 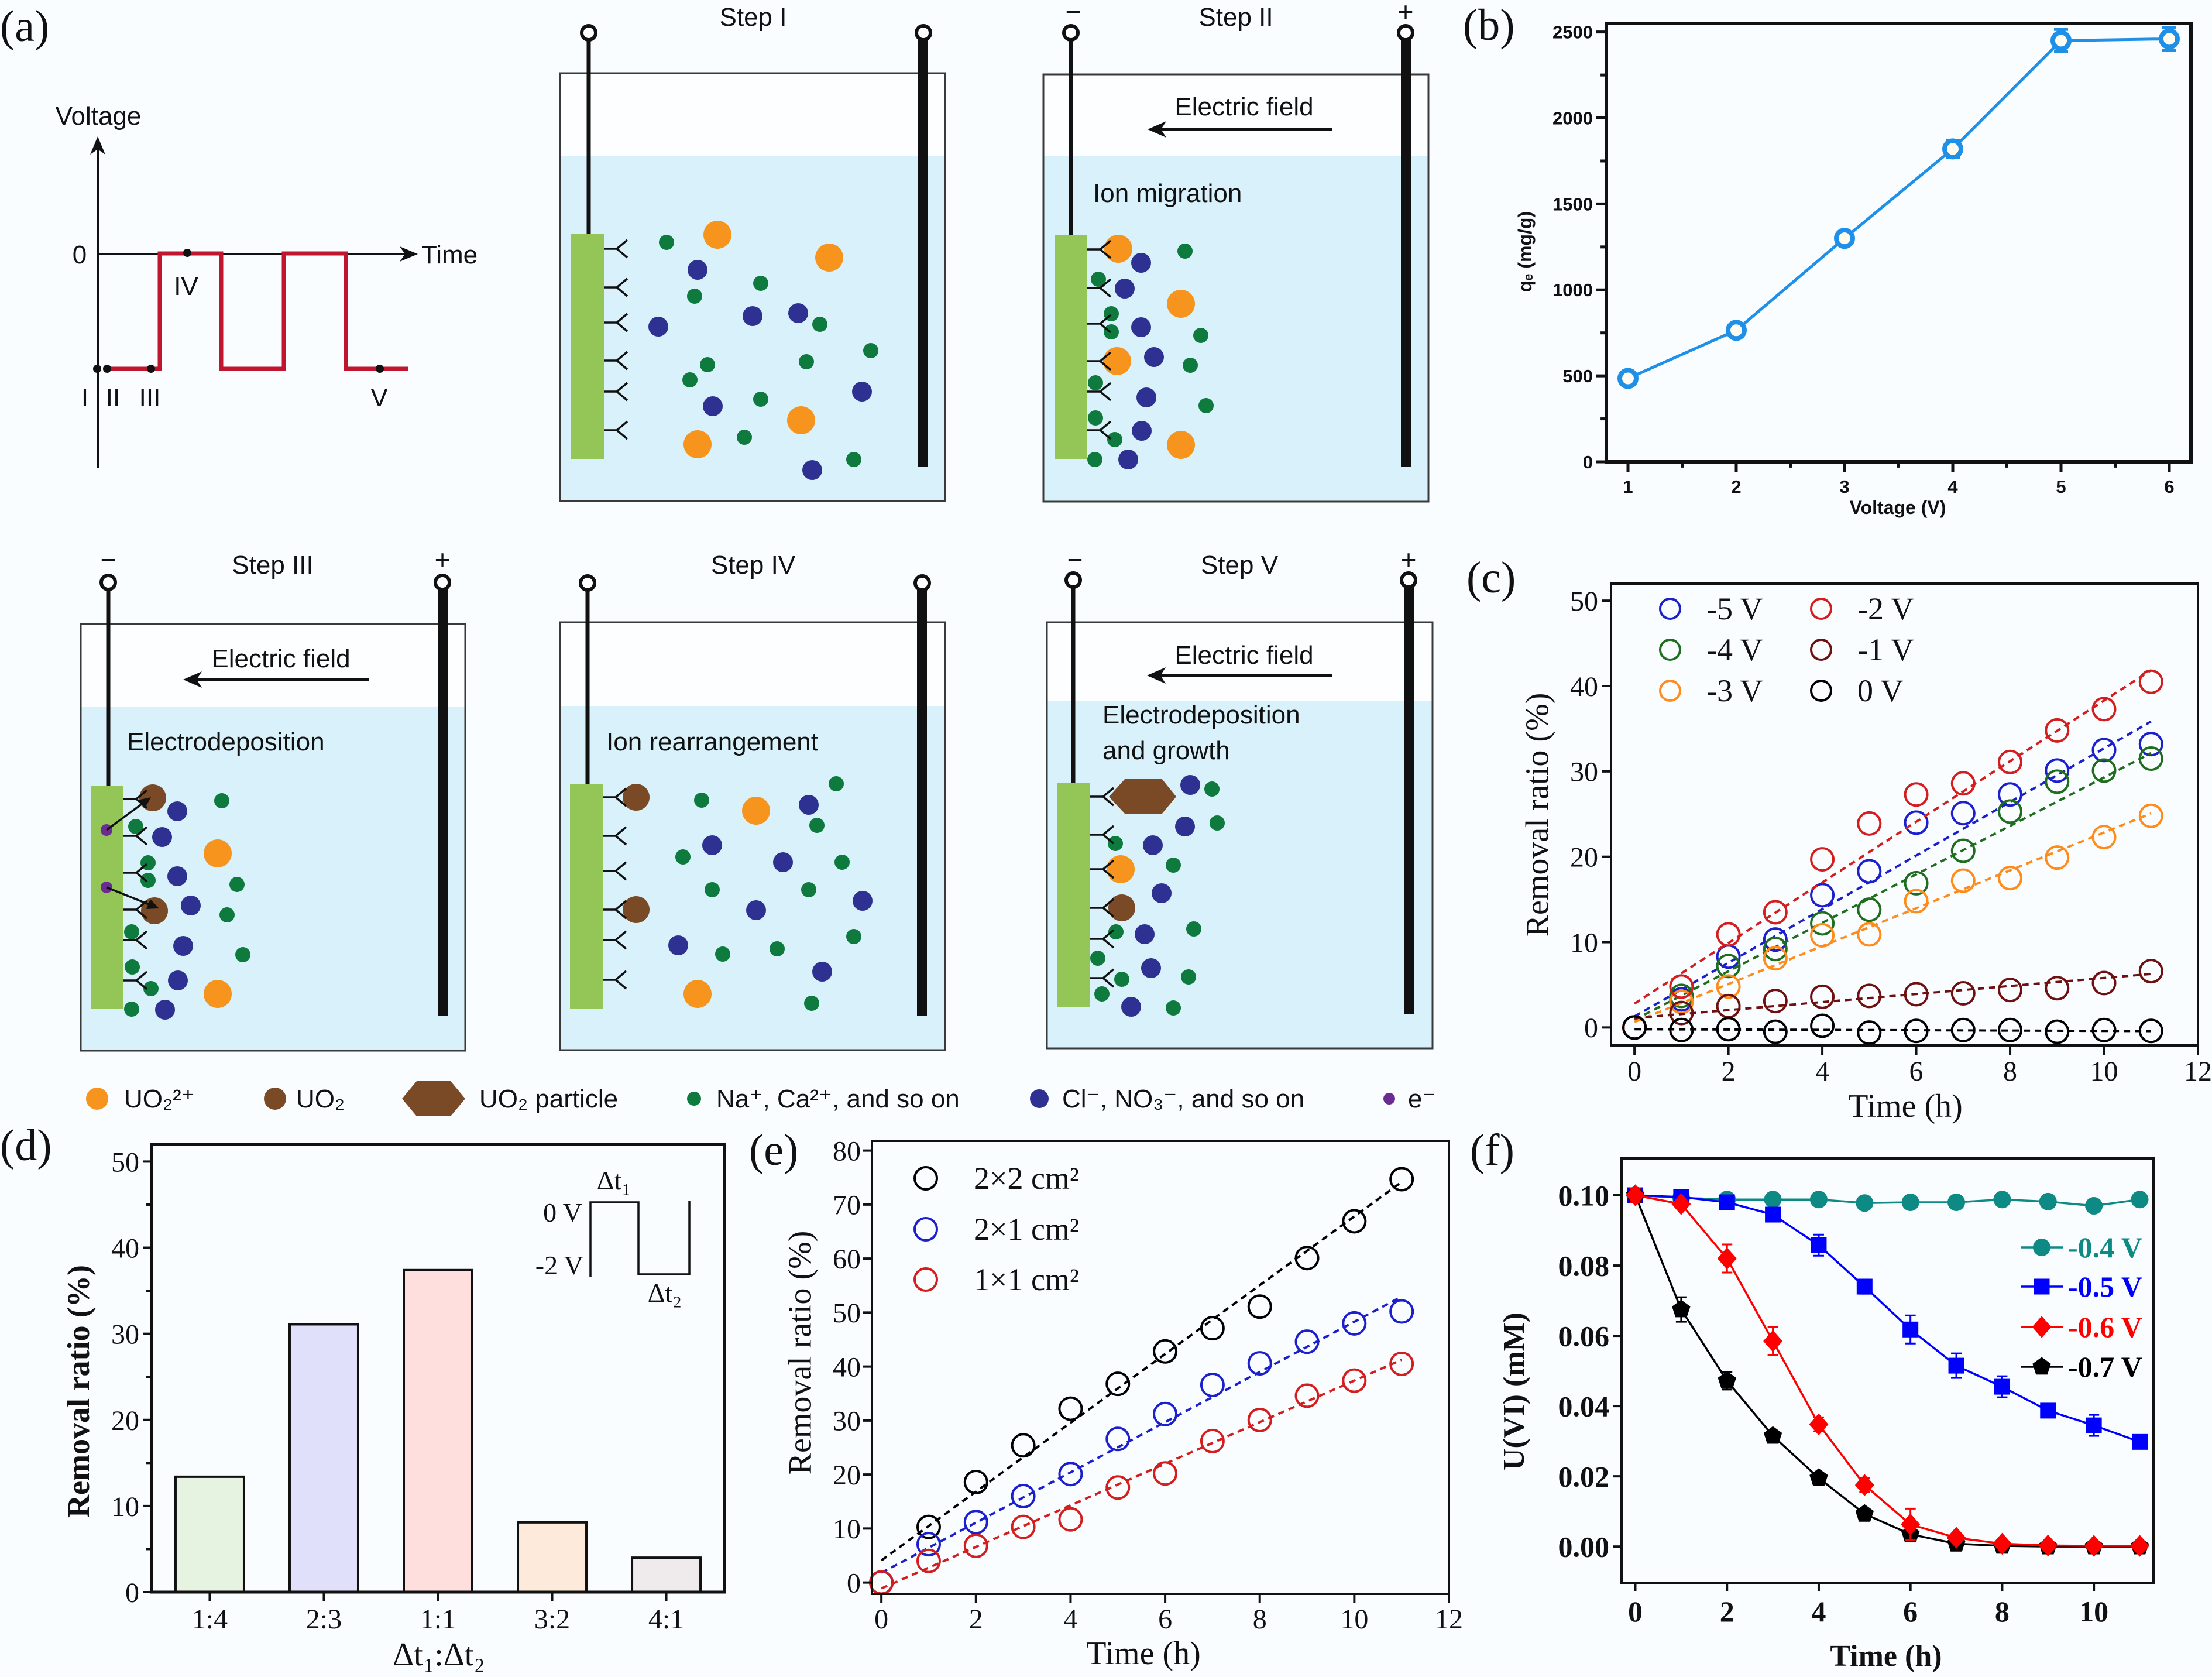 I want to click on series-line, so click(x=1887, y=1371).